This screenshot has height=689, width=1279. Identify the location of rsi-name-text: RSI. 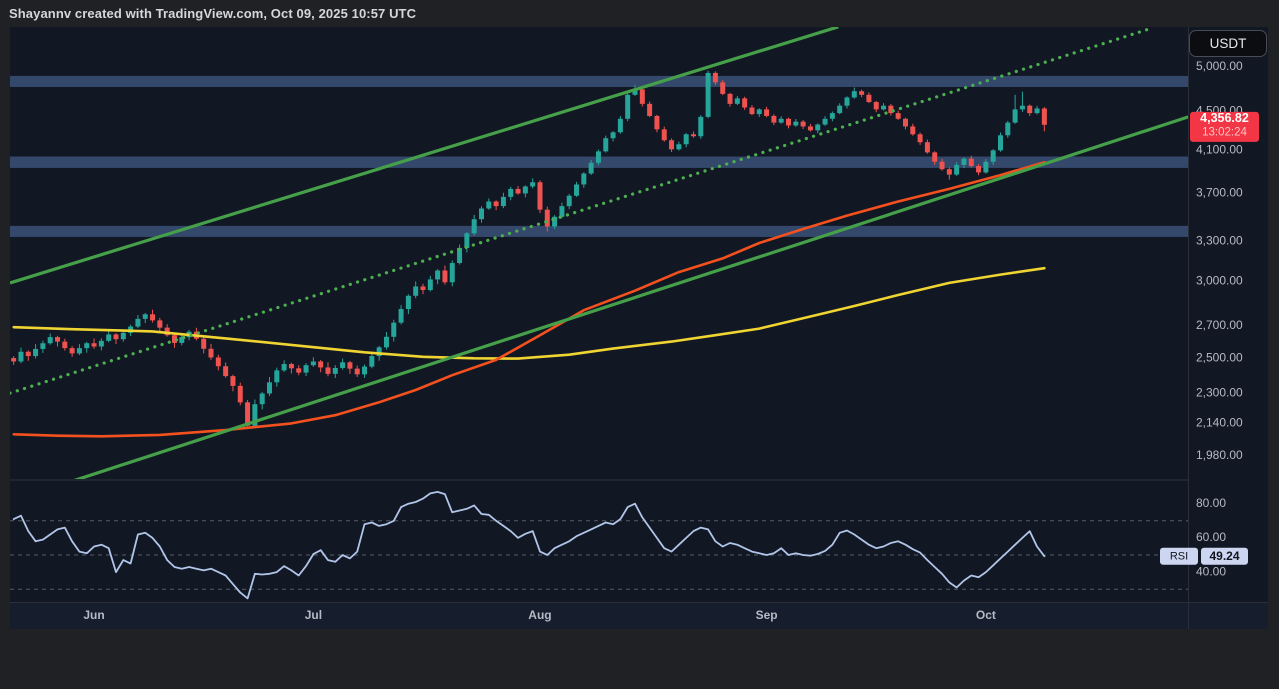
(1179, 557).